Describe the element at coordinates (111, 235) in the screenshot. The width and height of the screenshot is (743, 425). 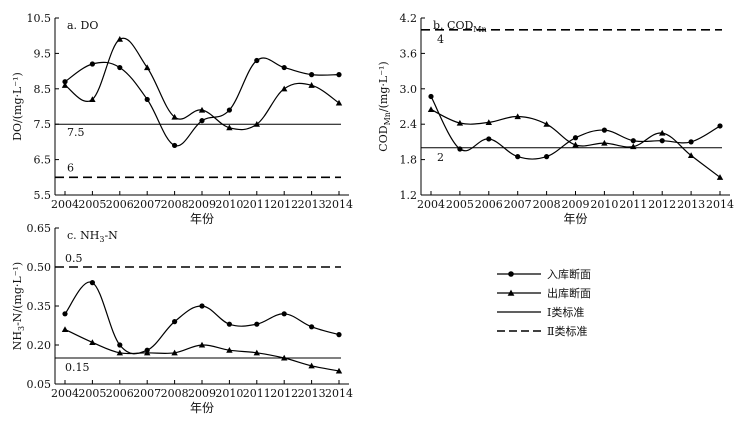
I see `panel-title-tail: -N` at that location.